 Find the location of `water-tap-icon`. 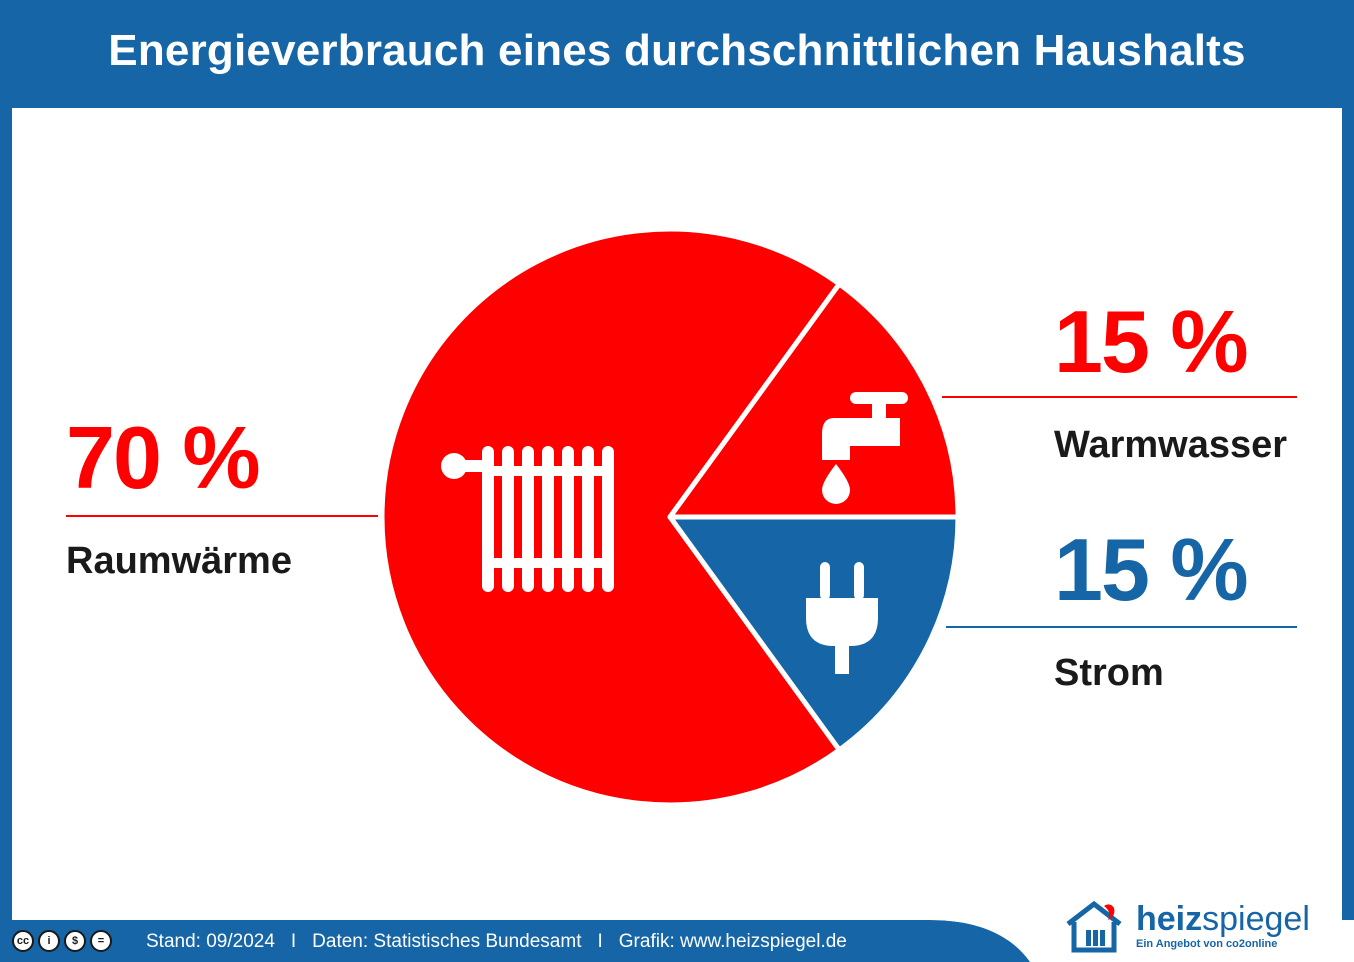

water-tap-icon is located at coordinates (865, 448).